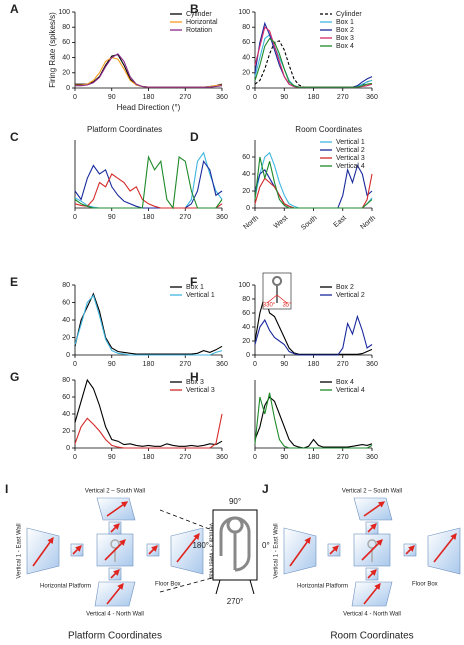 This screenshot has height=645, width=464. Describe the element at coordinates (252, 587) in the screenshot. I see `arena-leg` at that location.